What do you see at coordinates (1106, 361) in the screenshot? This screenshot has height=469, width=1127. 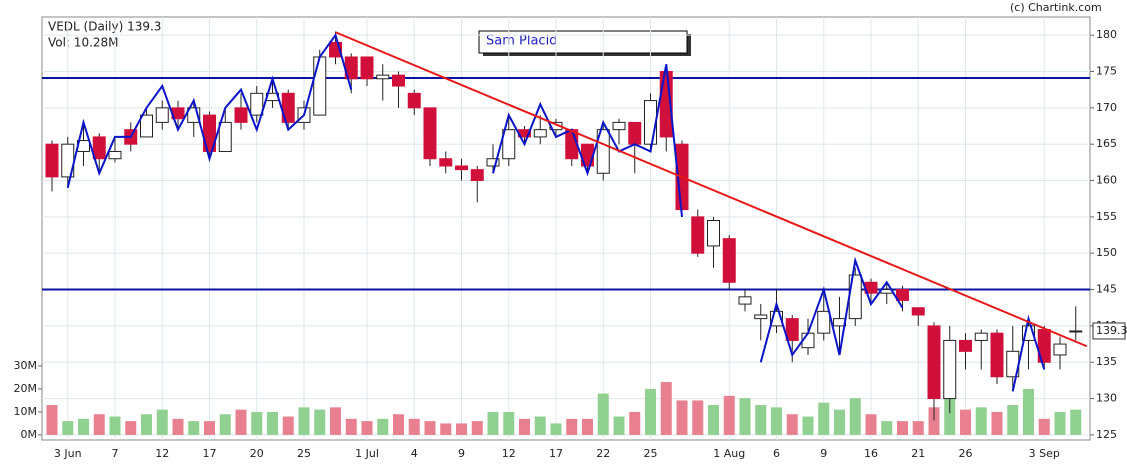 I see `y-tick-label: 135` at bounding box center [1106, 361].